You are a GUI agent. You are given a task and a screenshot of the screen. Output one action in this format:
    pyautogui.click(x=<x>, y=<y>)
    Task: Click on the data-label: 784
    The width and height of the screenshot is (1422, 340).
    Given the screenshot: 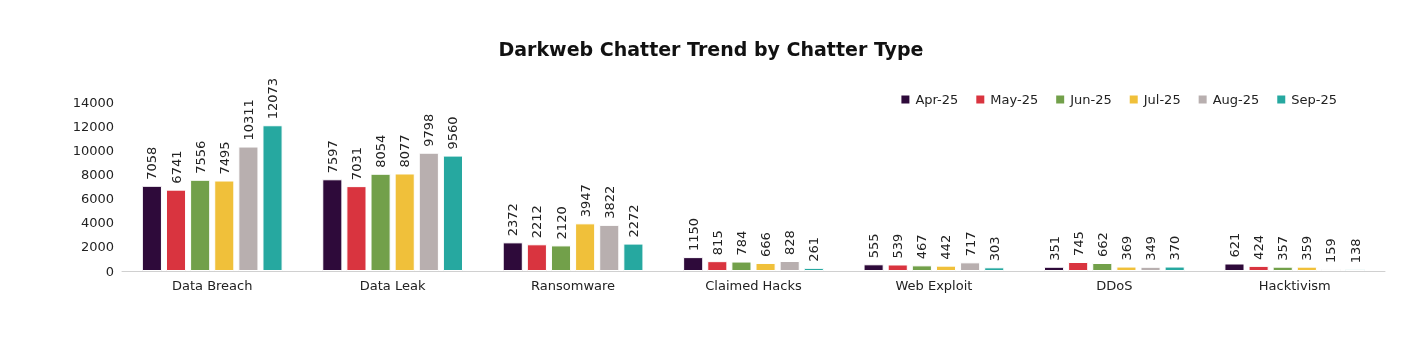 What is the action you would take?
    pyautogui.click(x=741, y=243)
    